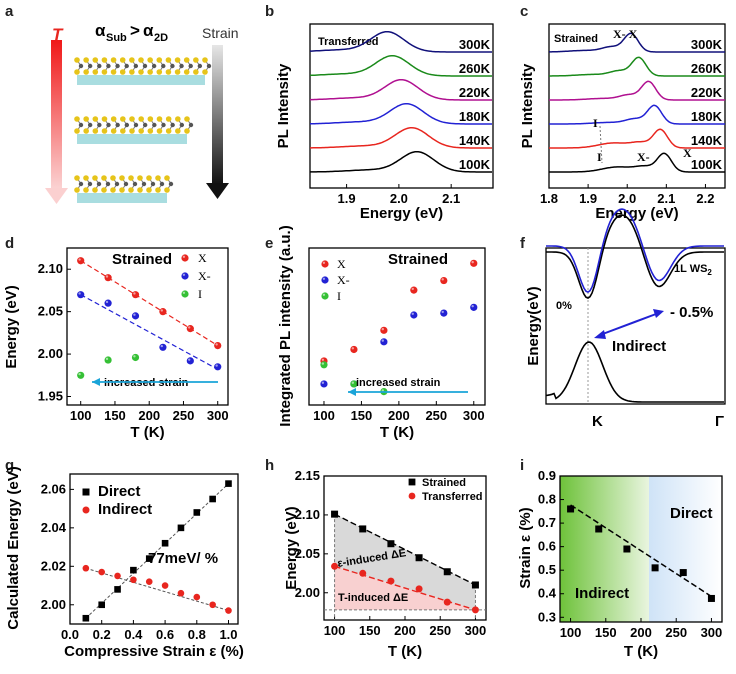 The height and width of the screenshot is (674, 736). I want to click on zero-strain-label: 0%, so click(564, 306).